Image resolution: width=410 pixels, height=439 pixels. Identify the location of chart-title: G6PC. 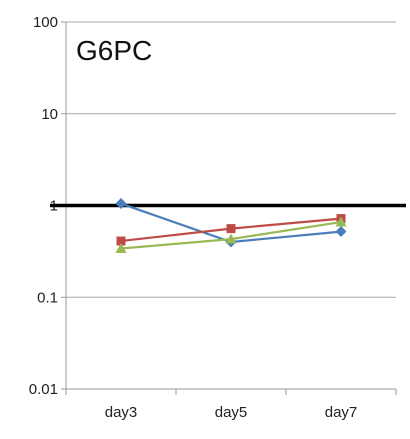
(114, 50).